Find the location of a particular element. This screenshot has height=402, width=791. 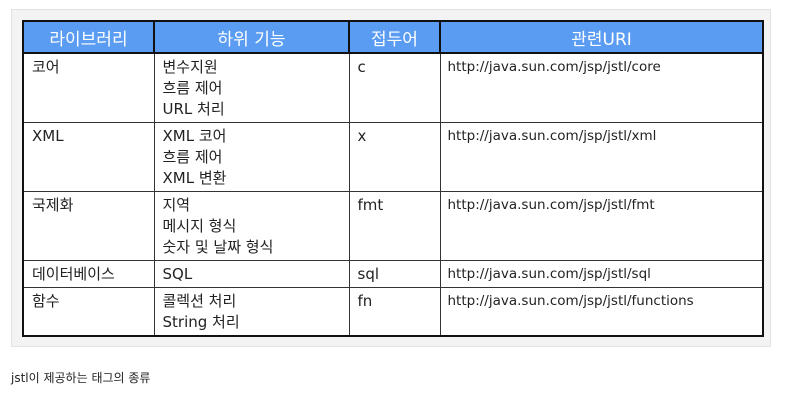

cell-library: 국제화 is located at coordinates (88, 226).